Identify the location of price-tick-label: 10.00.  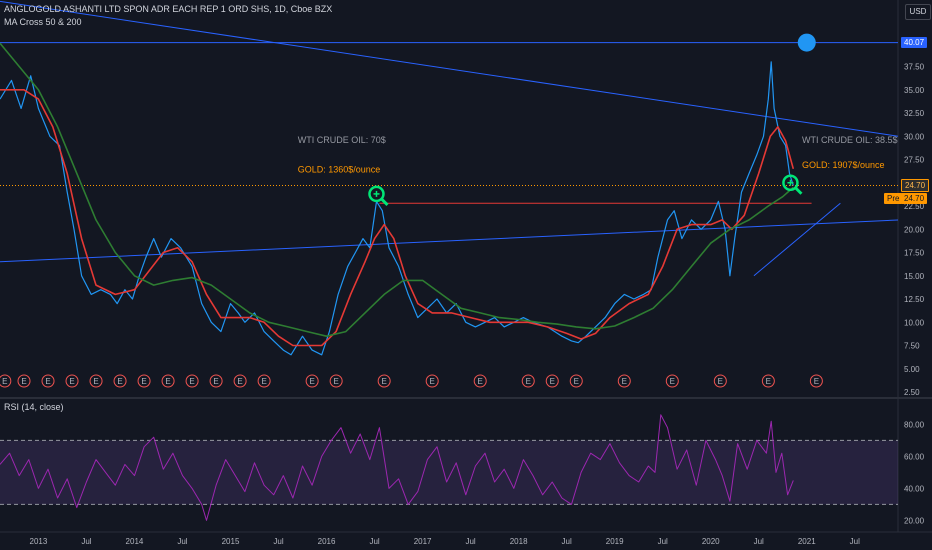
(914, 322).